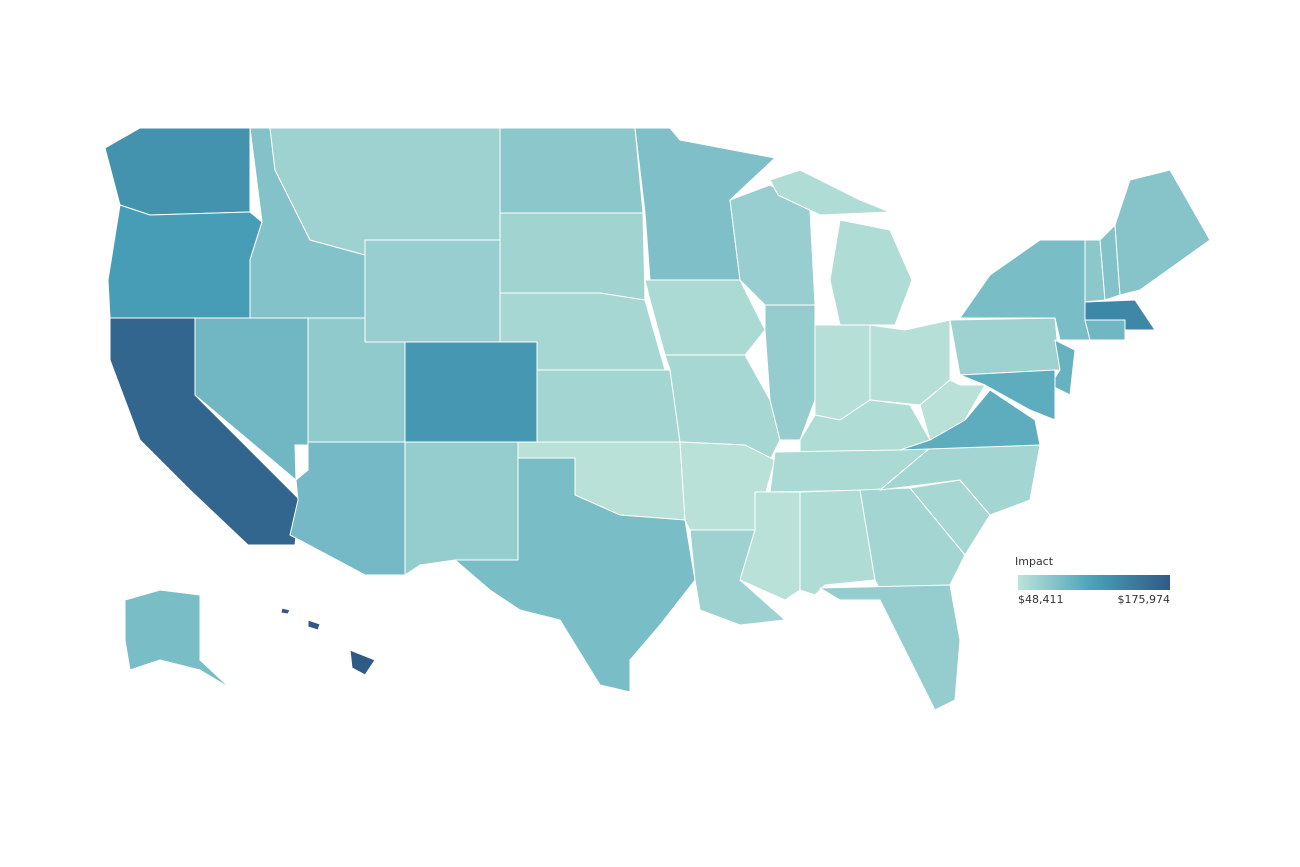 The width and height of the screenshot is (1300, 867). What do you see at coordinates (1041, 599) in the screenshot?
I see `legend-min-label: $48,411` at bounding box center [1041, 599].